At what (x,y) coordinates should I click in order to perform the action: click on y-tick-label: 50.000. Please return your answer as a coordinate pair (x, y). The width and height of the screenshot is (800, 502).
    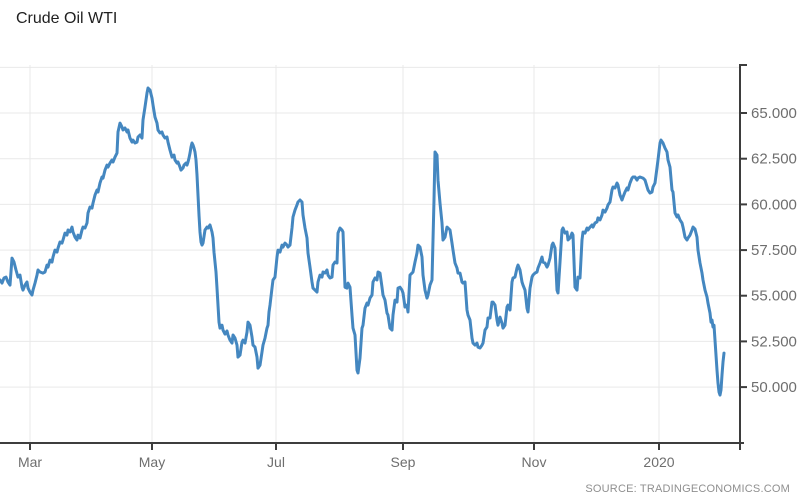
    Looking at the image, I should click on (774, 387).